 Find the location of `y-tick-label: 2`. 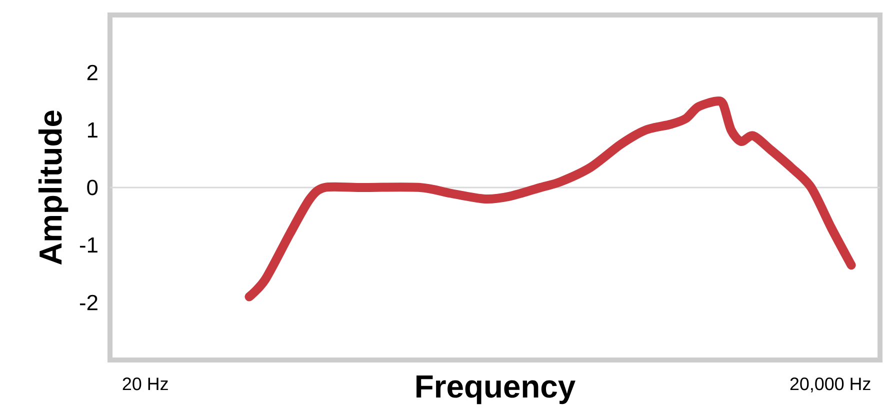

y-tick-label: 2 is located at coordinates (92, 72).